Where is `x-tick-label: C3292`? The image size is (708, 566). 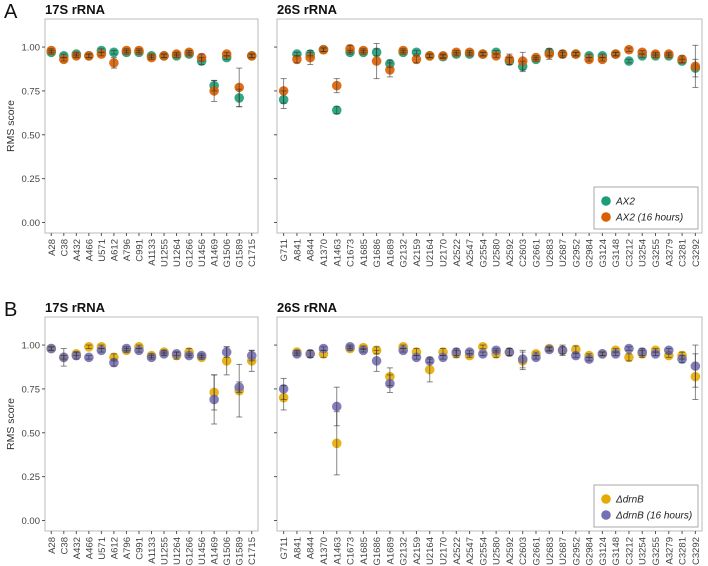
x-tick-label: C3292 is located at coordinates (696, 551).